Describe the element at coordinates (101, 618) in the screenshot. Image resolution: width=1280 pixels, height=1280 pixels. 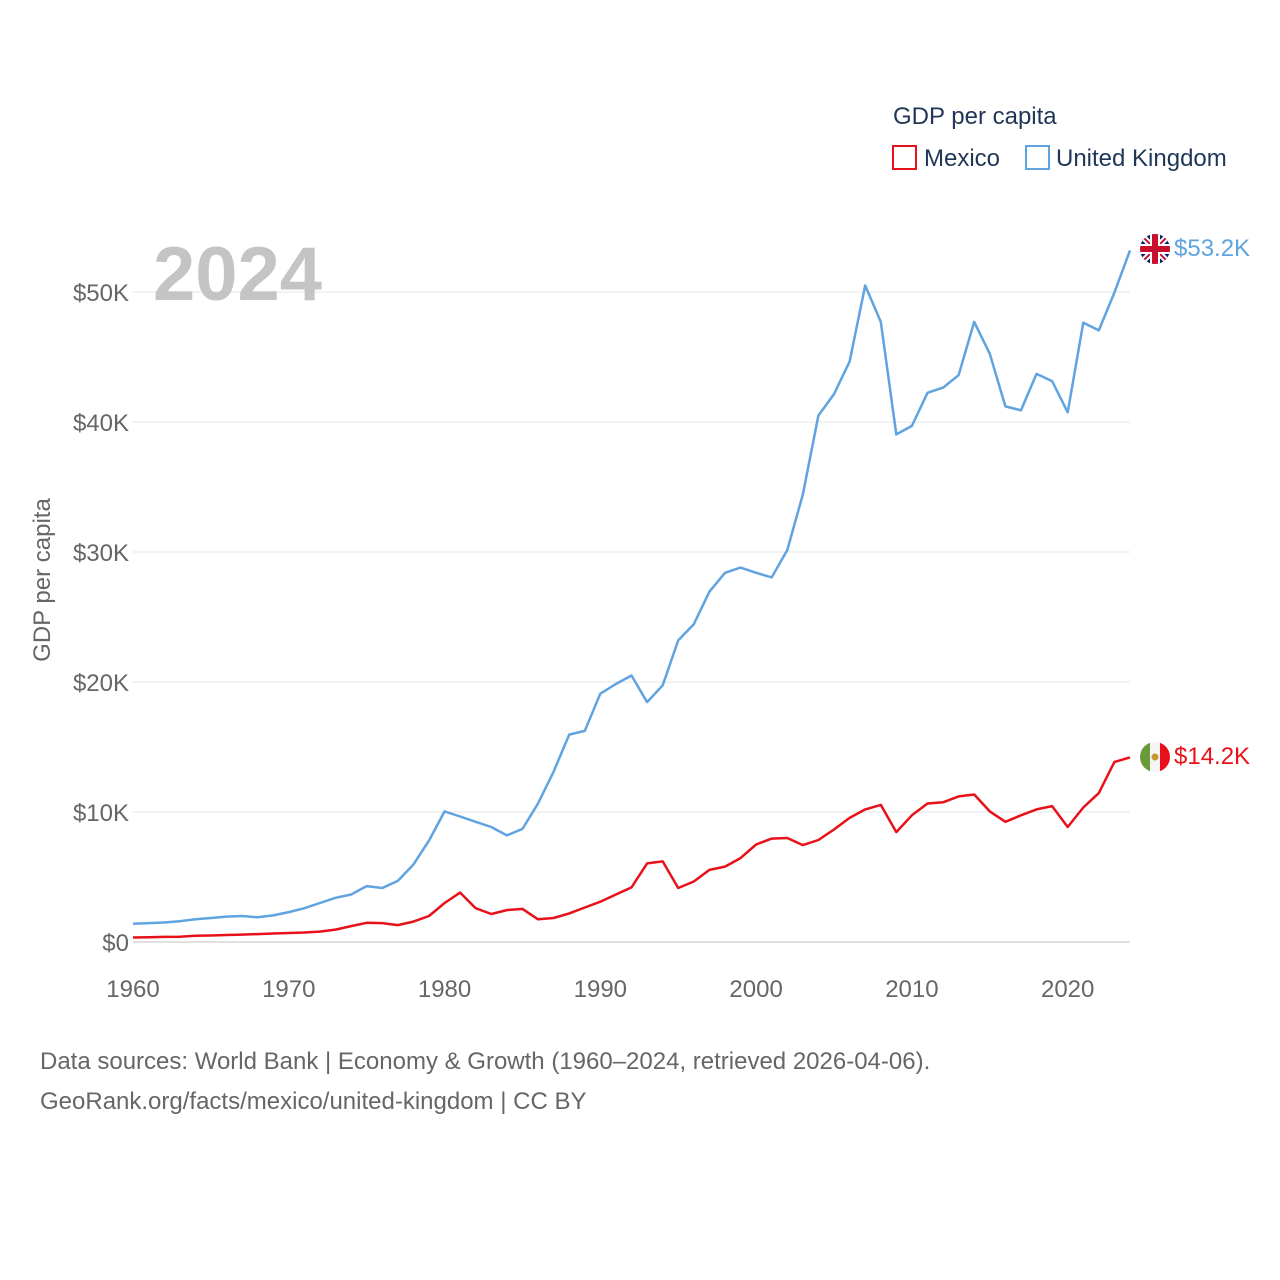
I see `y-axis: $0 $10K $20K $30K $40K $50K` at that location.